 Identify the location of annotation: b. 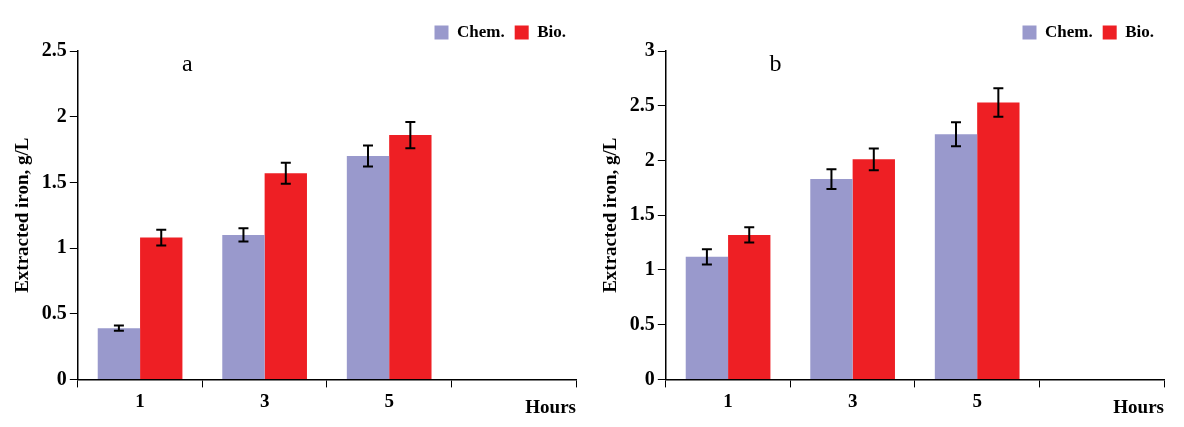
(775, 63).